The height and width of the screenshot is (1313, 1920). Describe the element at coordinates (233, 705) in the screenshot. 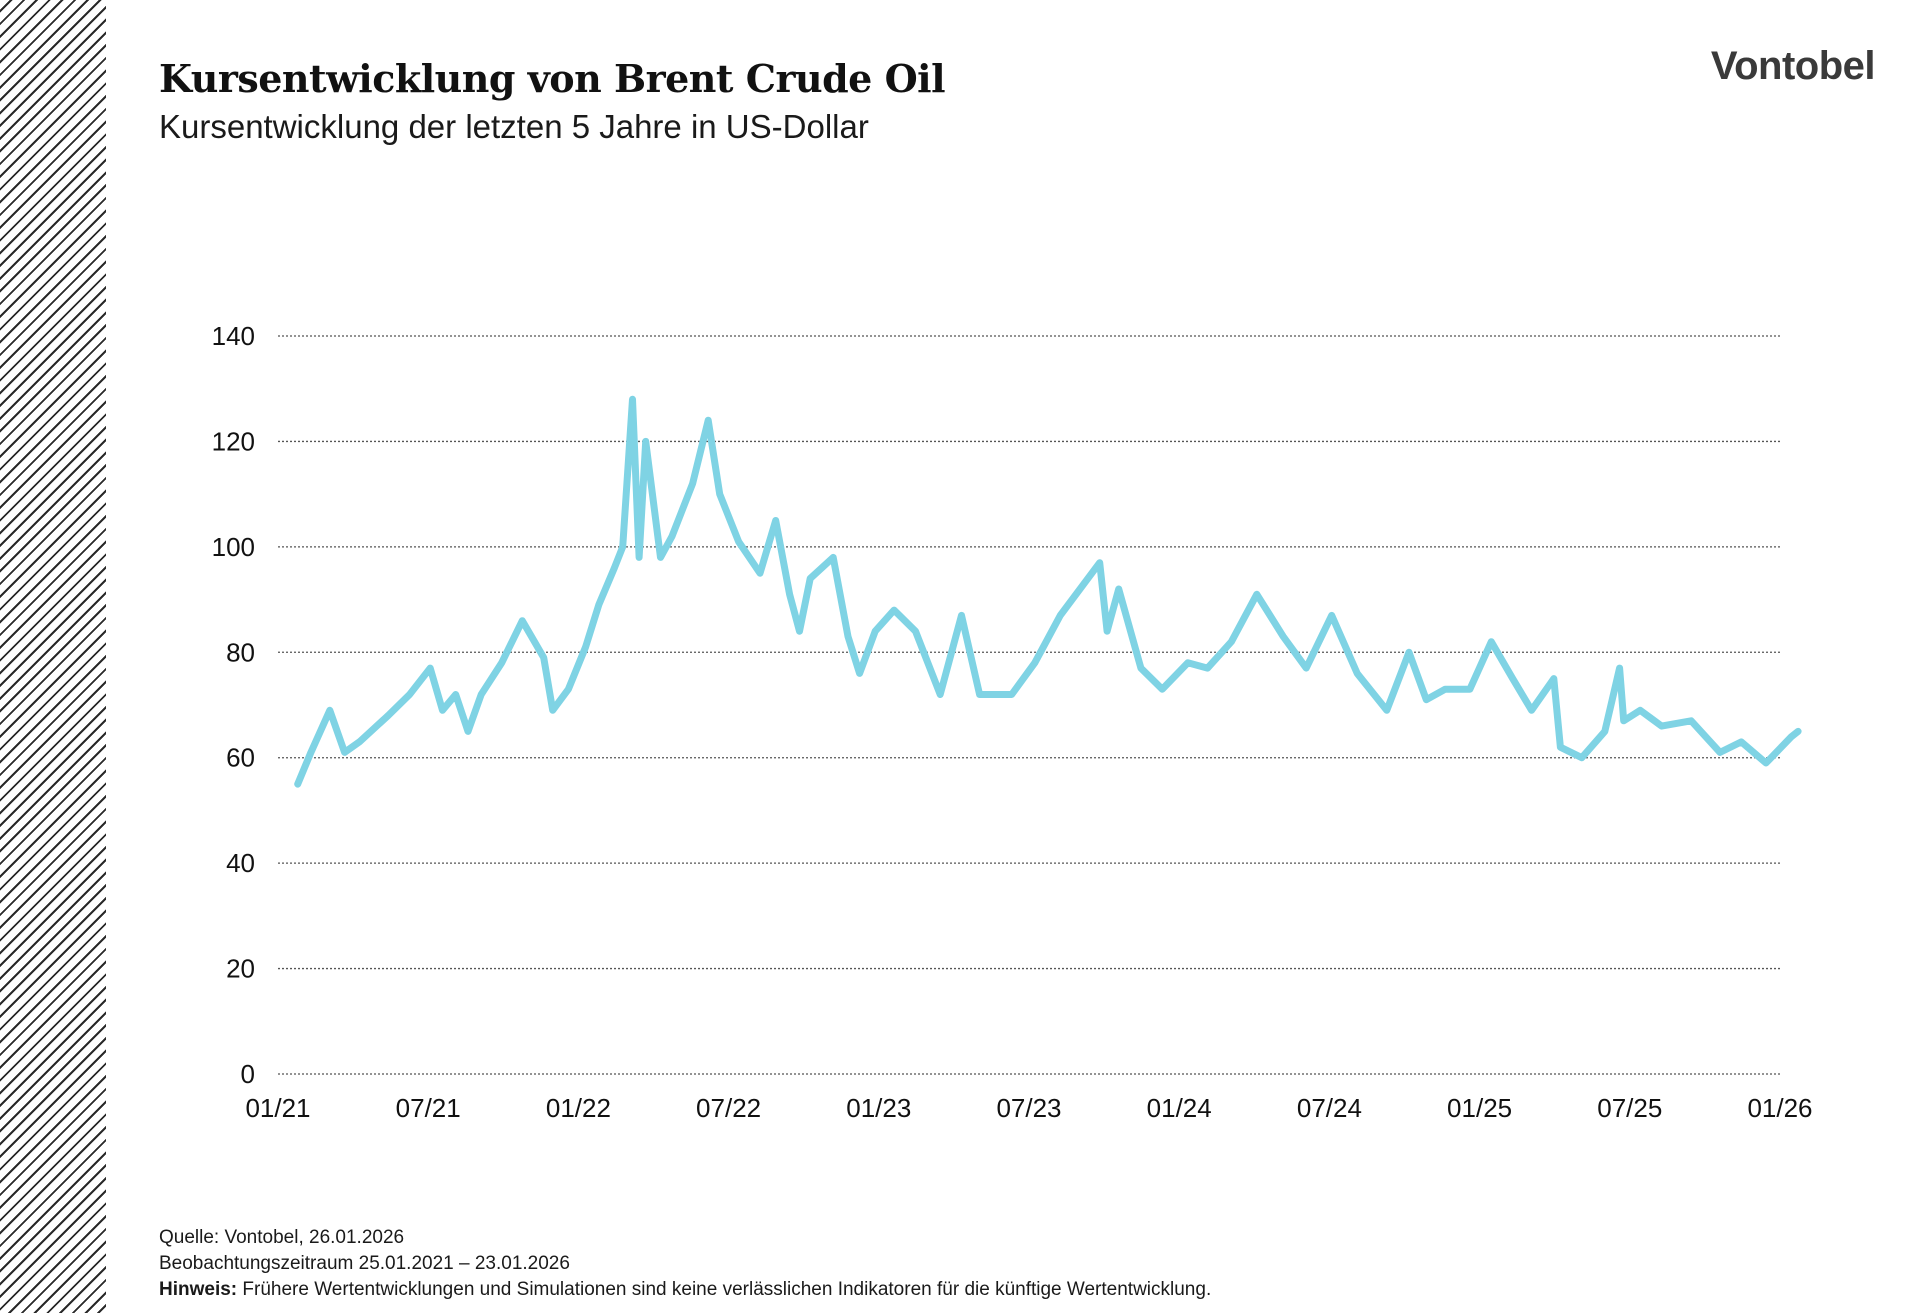

I see `y-axis-ticks: 0 20 40 60 80 100 120 140` at that location.